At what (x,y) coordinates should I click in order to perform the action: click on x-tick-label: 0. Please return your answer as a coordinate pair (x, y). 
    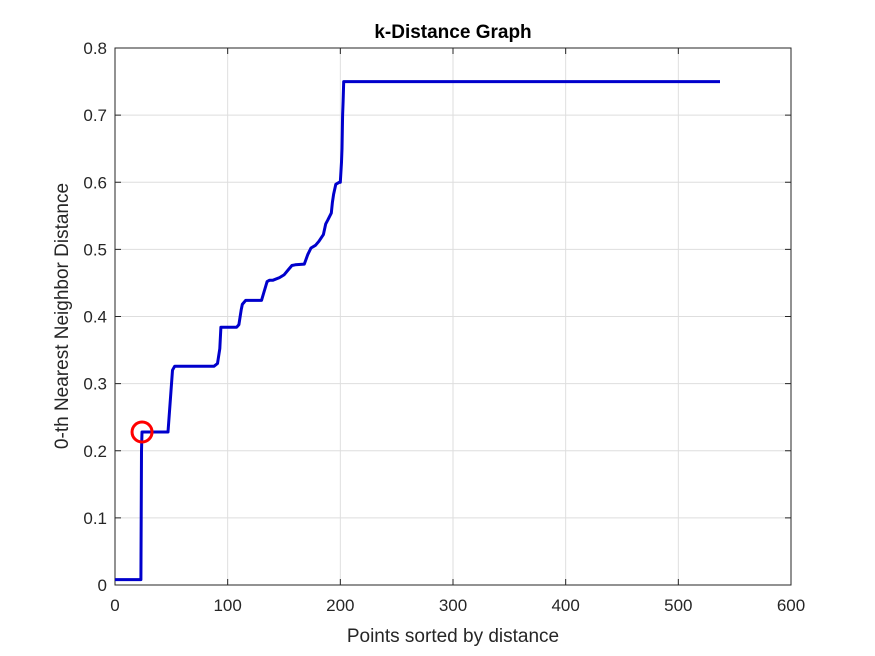
    Looking at the image, I should click on (114, 605).